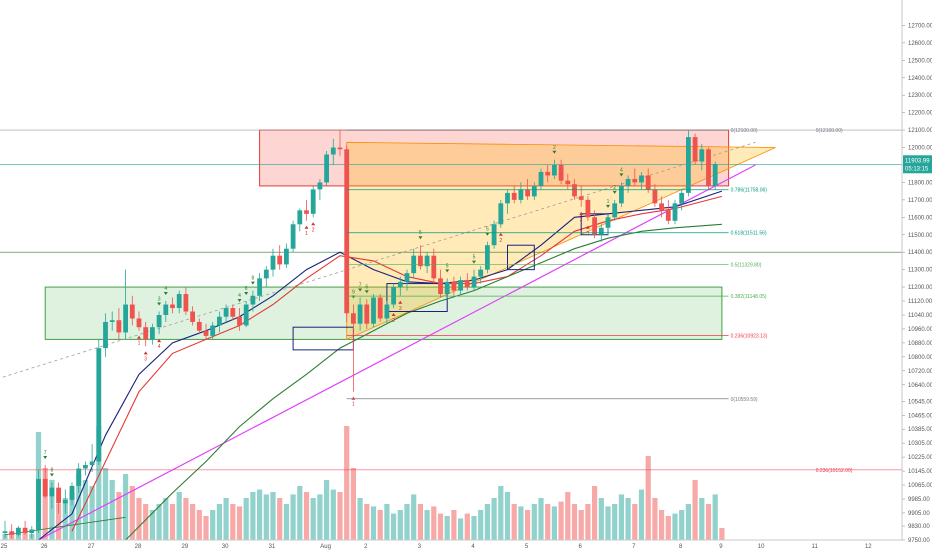 The image size is (932, 555). What do you see at coordinates (920, 114) in the screenshot?
I see `price-tick-label: 12200.00` at bounding box center [920, 114].